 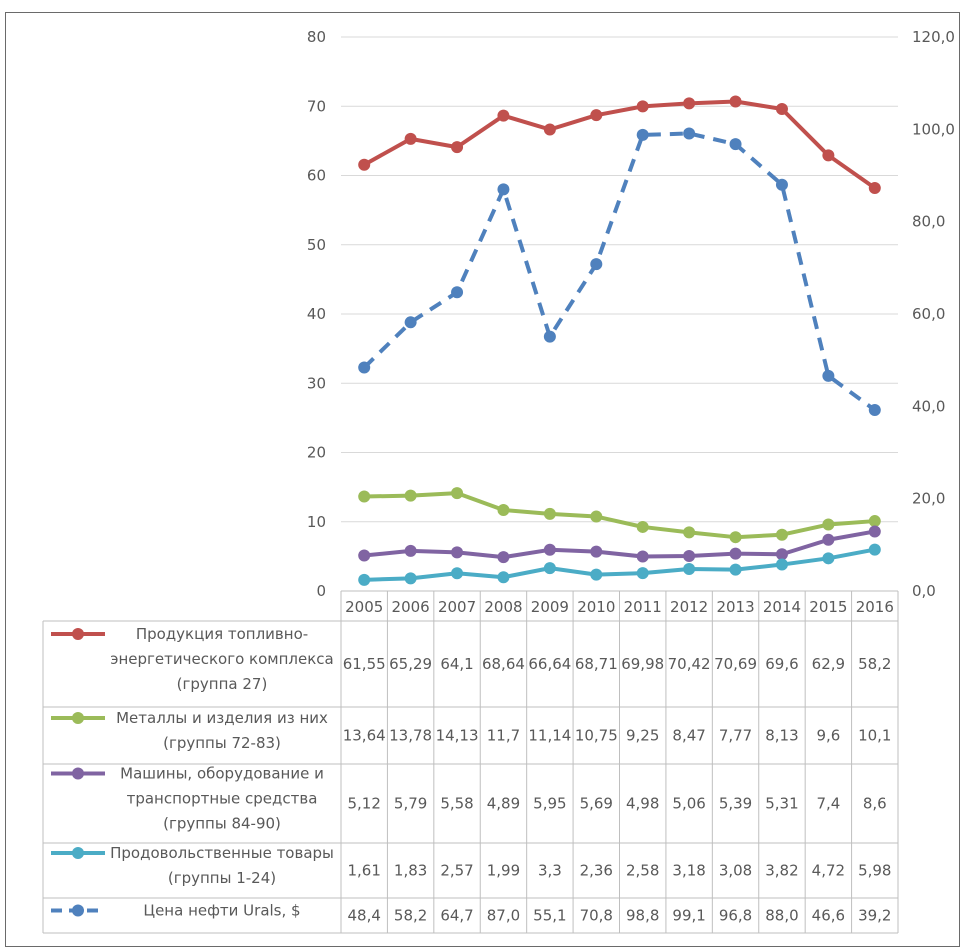 What do you see at coordinates (596, 664) in the screenshot?
I see `data-label: 68,71` at bounding box center [596, 664].